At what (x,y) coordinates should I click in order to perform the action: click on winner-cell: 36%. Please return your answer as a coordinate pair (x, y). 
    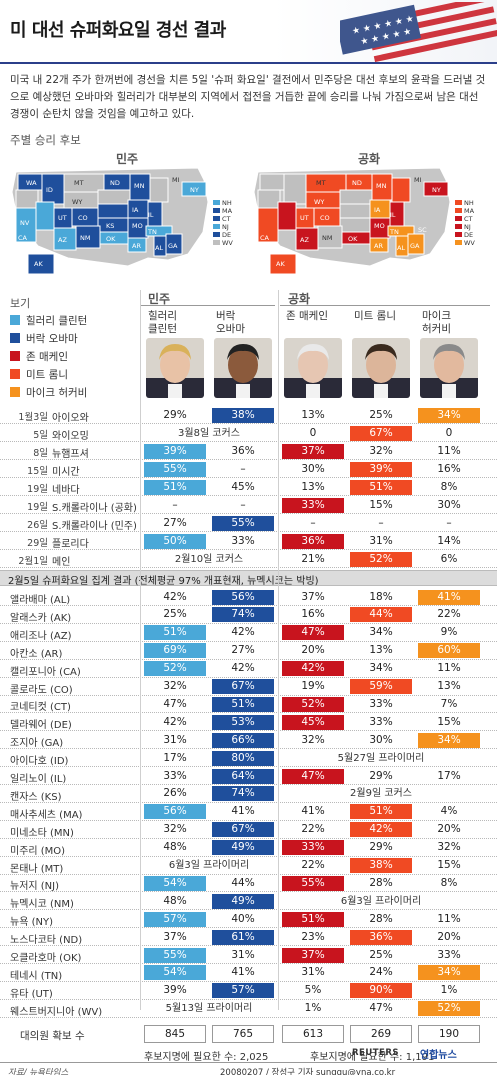
    Looking at the image, I should click on (381, 937).